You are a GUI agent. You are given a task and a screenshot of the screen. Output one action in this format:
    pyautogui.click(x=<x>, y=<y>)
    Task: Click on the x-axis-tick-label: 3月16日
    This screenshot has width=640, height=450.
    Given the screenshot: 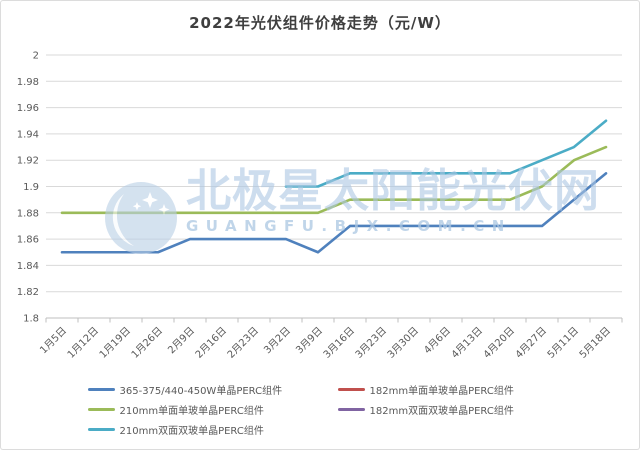 What is the action you would take?
    pyautogui.click(x=339, y=343)
    